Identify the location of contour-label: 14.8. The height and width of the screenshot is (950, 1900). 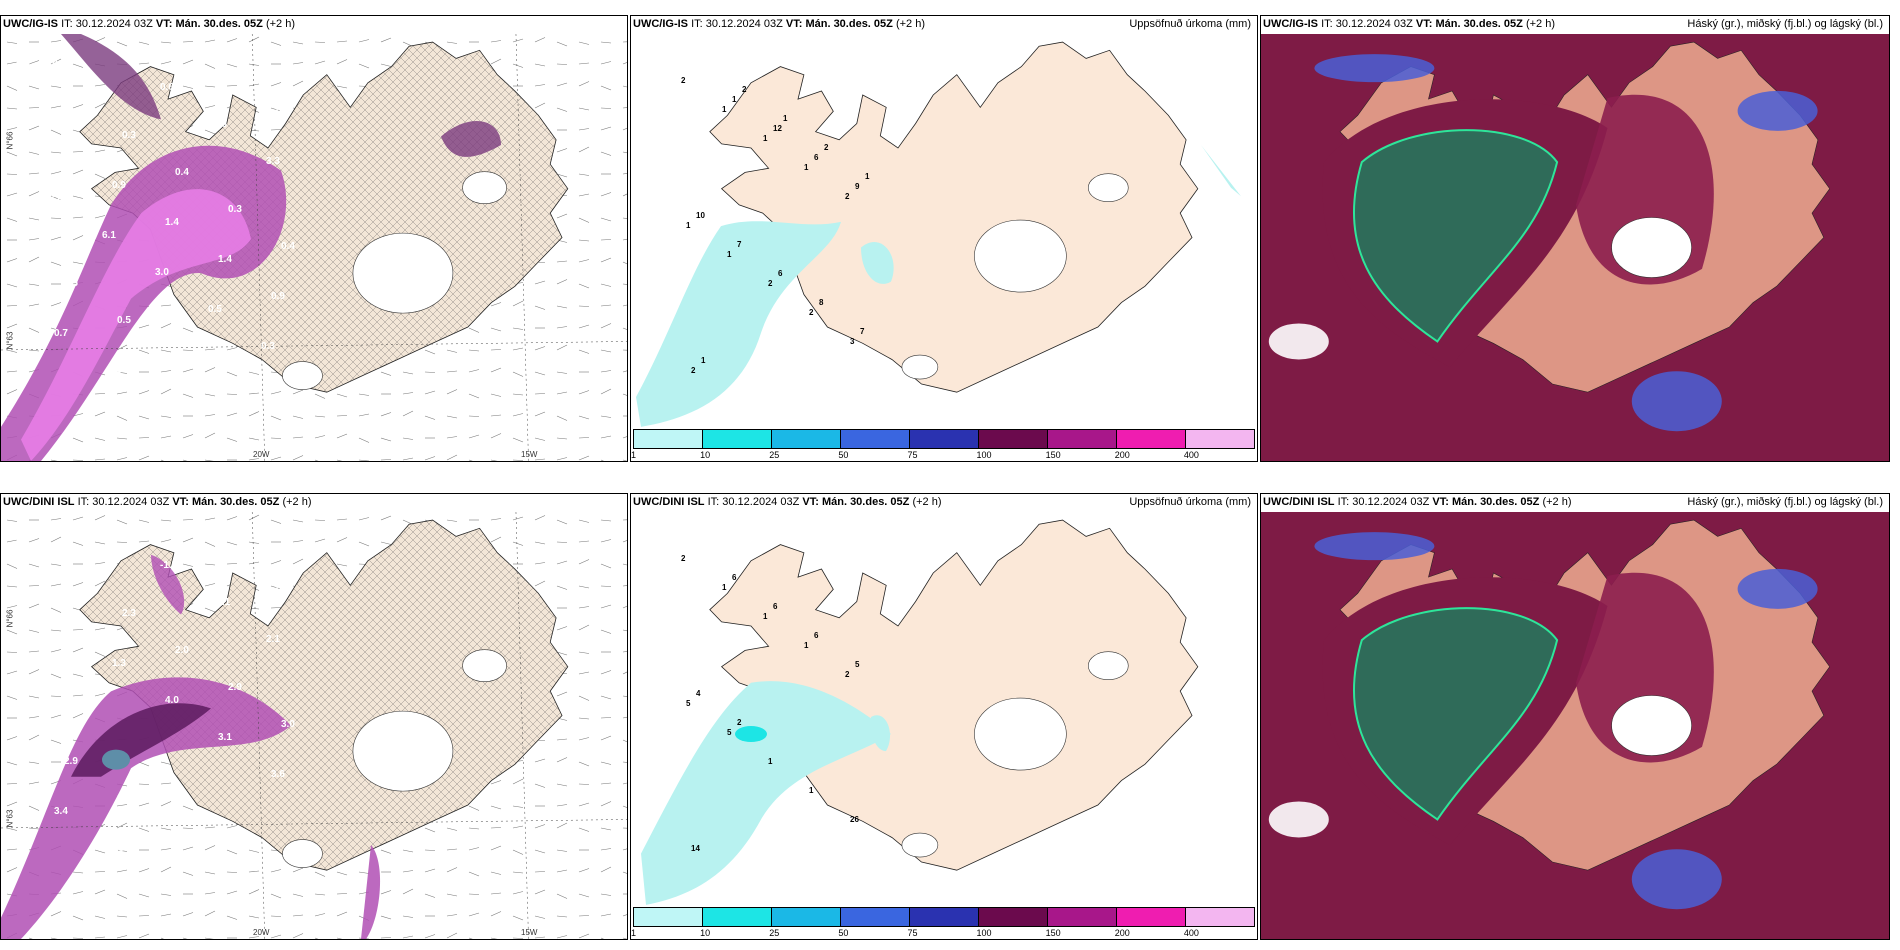
(69, 626).